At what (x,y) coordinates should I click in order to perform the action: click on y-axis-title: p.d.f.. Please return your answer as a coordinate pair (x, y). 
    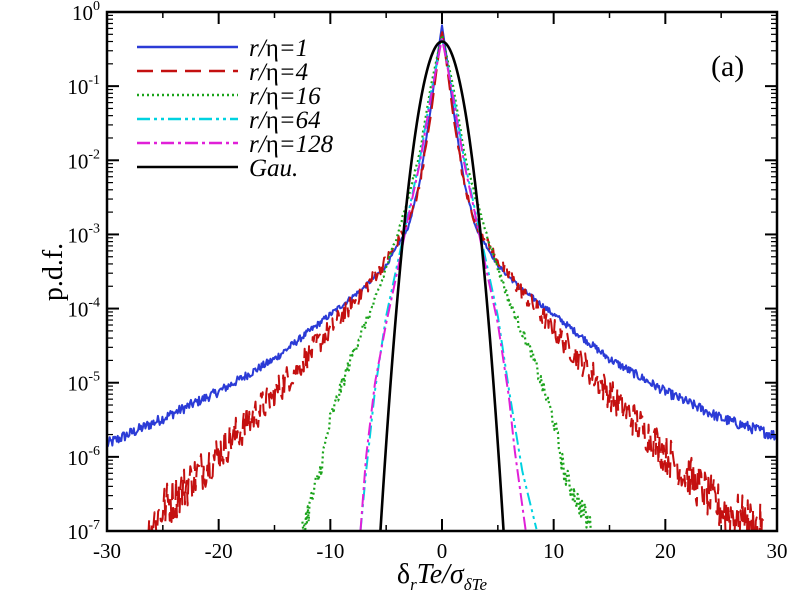
    Looking at the image, I should click on (53, 272).